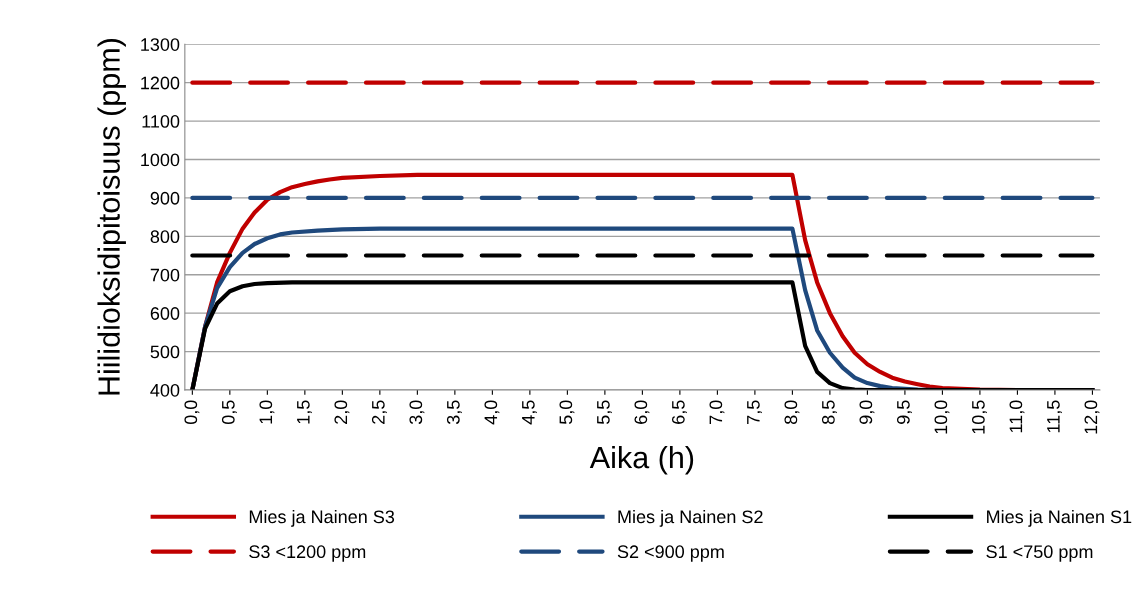 The height and width of the screenshot is (590, 1141). Describe the element at coordinates (161, 121) in the screenshot. I see `y-tick-label: 1100` at that location.